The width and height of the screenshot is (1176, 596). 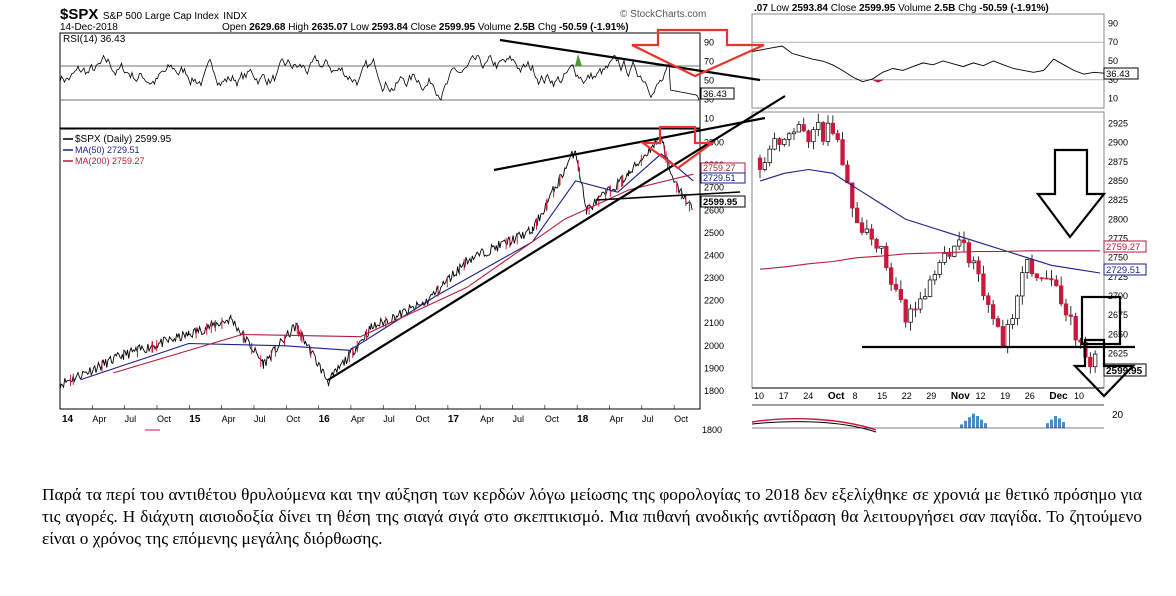 What do you see at coordinates (153, 15) in the screenshot?
I see `chart-header: $SPX S&P 500 Large Cap Index INDX` at bounding box center [153, 15].